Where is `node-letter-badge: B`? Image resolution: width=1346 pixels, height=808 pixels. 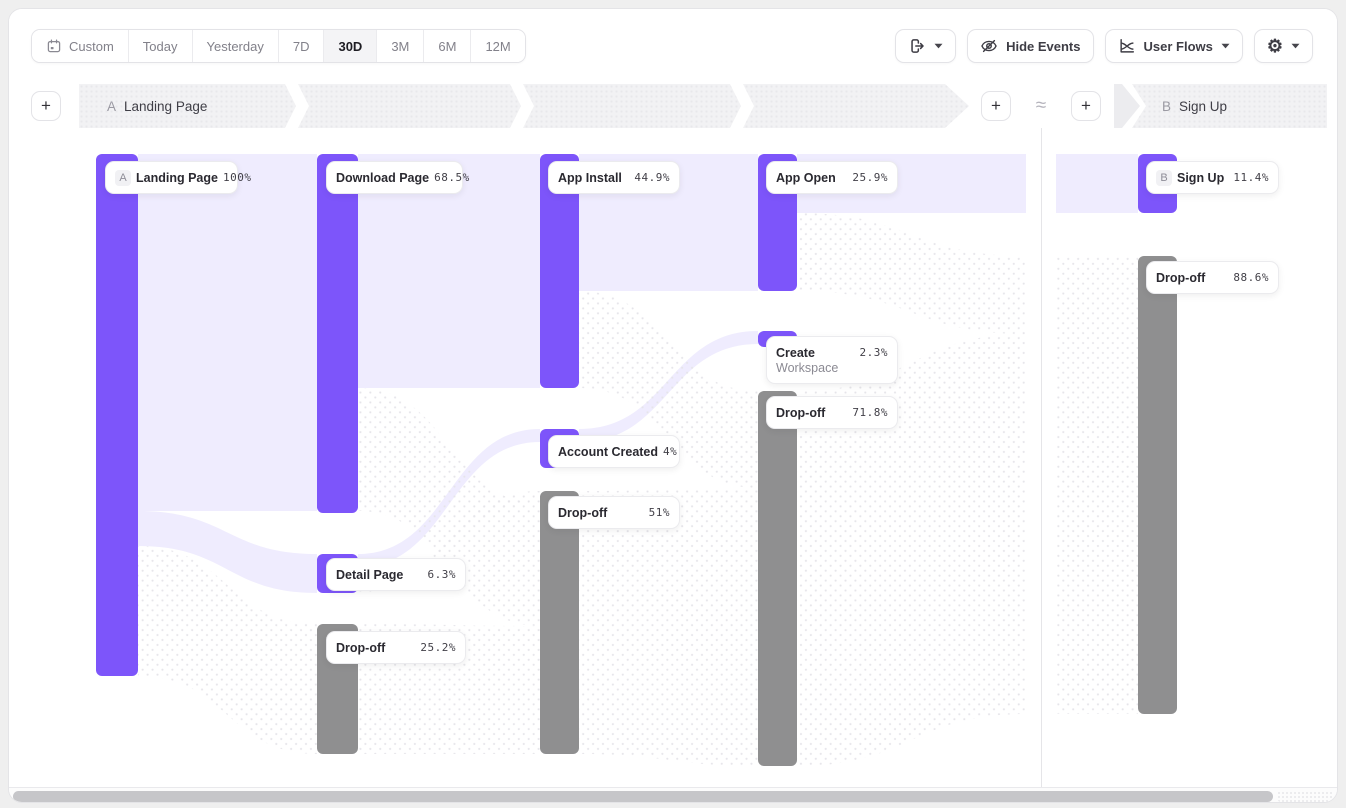 node-letter-badge: B is located at coordinates (1164, 177).